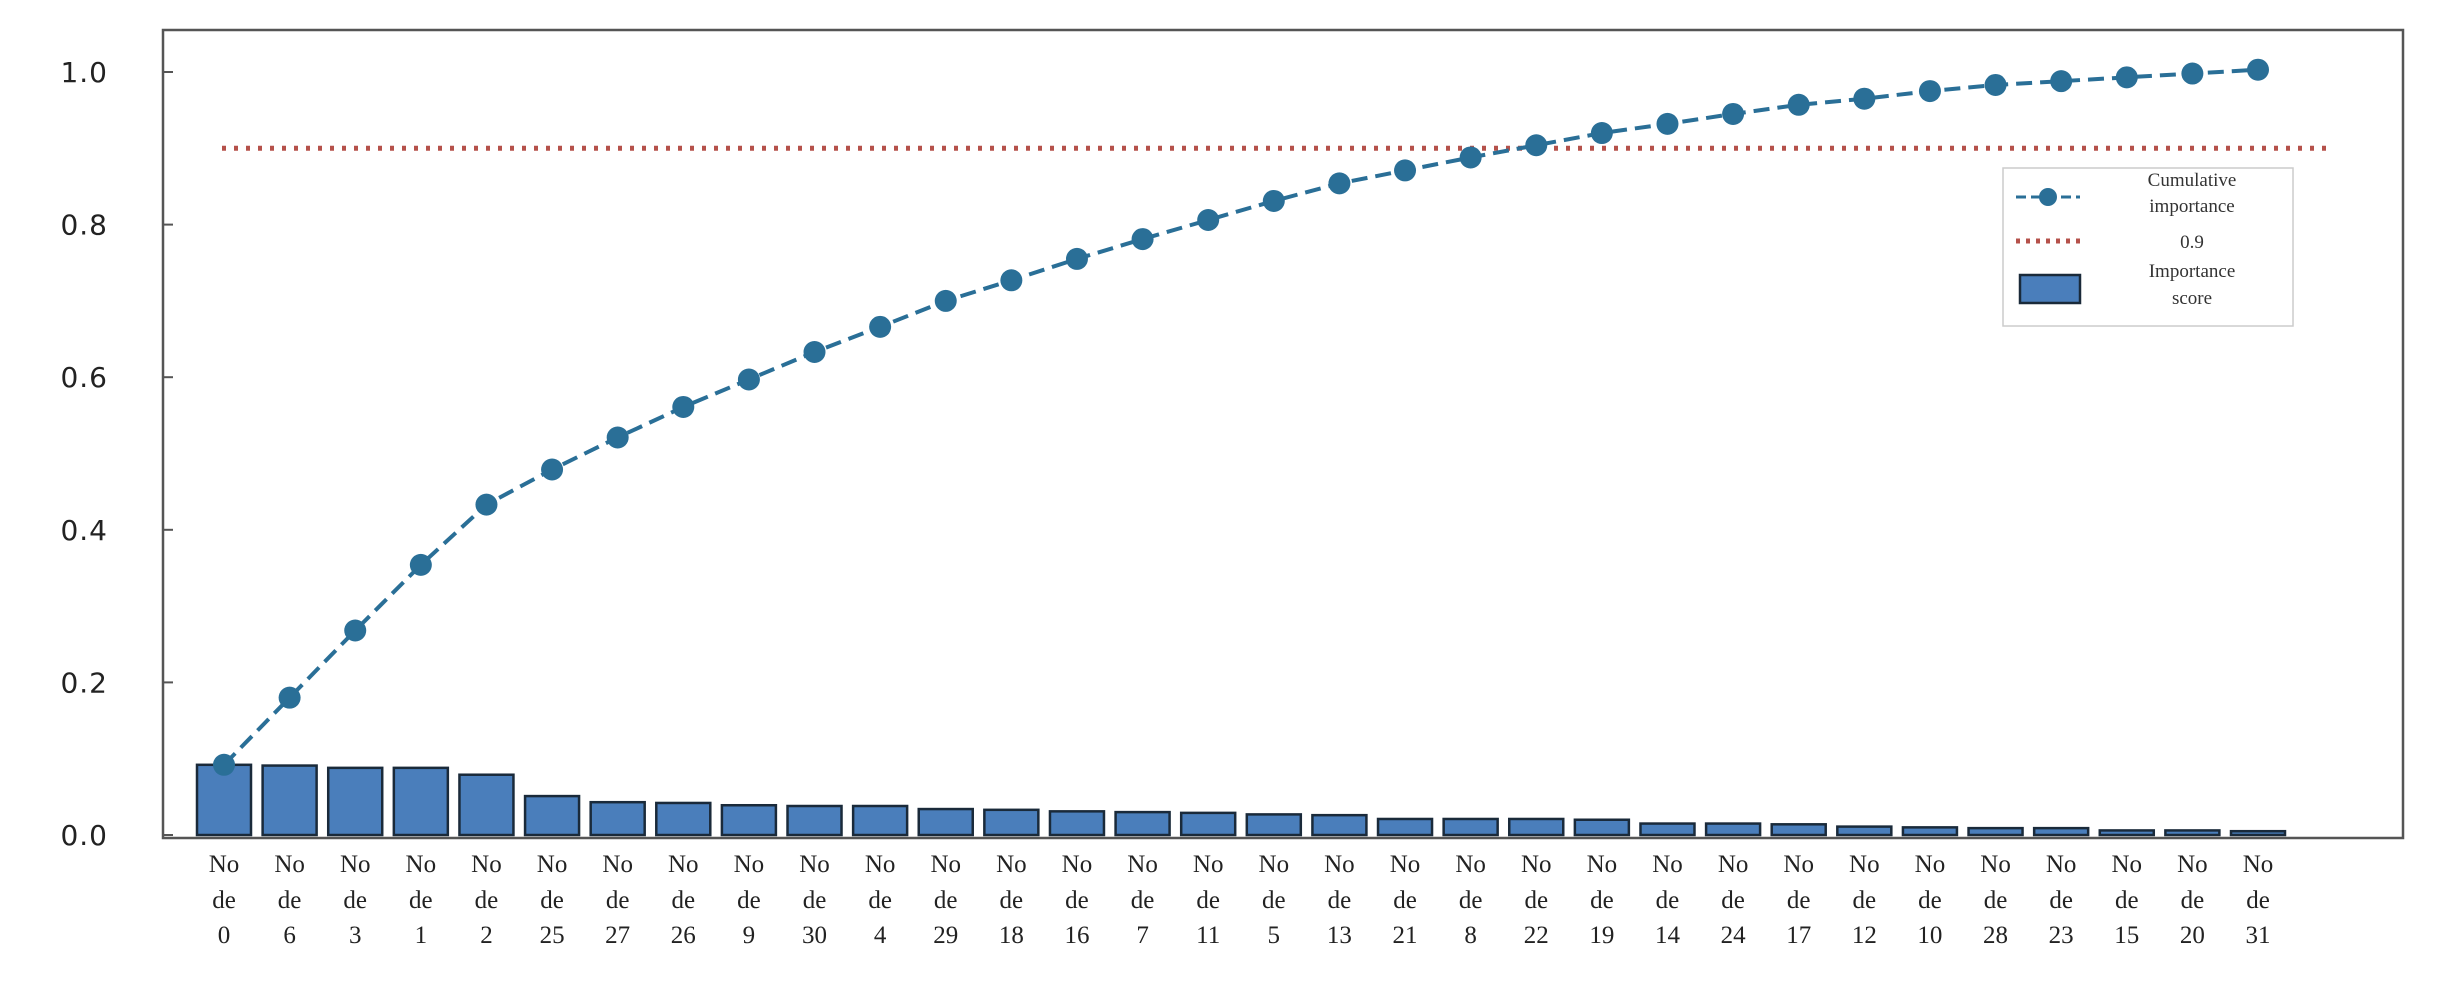 The height and width of the screenshot is (990, 2453). Describe the element at coordinates (1995, 935) in the screenshot. I see `x-tick-label: 28` at that location.